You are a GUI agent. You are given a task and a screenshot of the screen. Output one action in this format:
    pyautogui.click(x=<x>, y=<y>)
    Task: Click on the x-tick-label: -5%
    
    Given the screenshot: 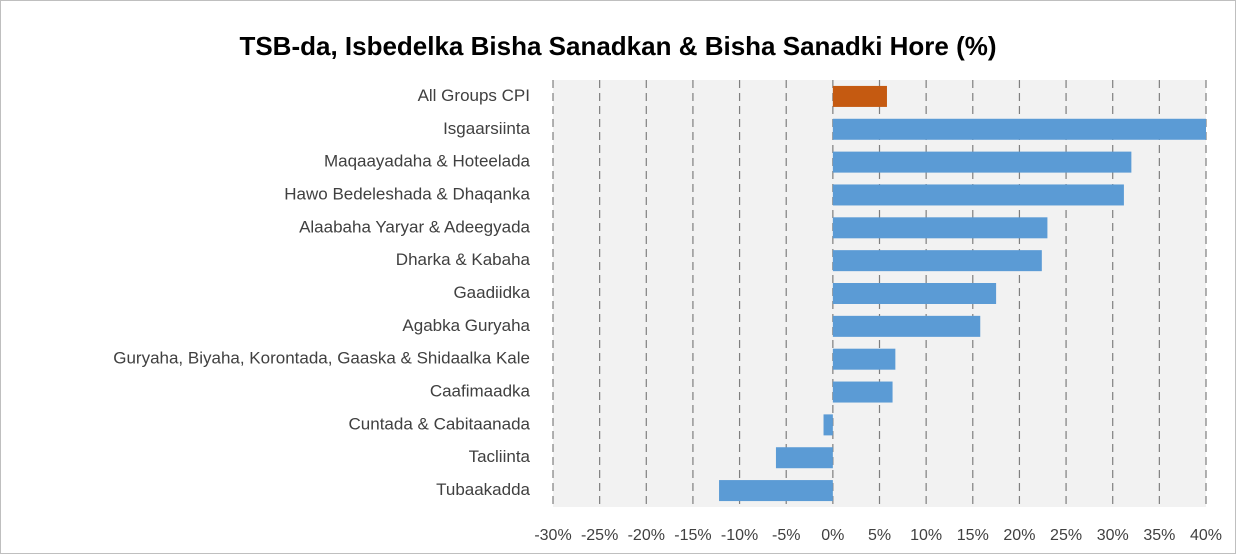 What is the action you would take?
    pyautogui.click(x=786, y=535)
    